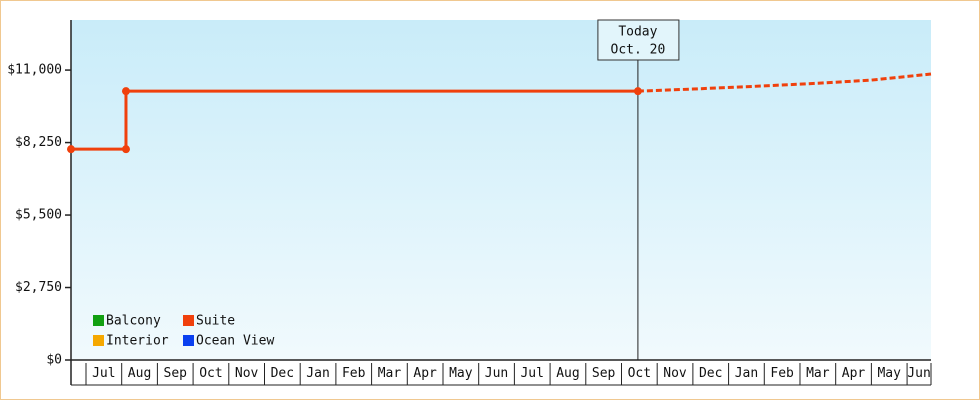  I want to click on y-tick-label: $2,750, so click(38, 287).